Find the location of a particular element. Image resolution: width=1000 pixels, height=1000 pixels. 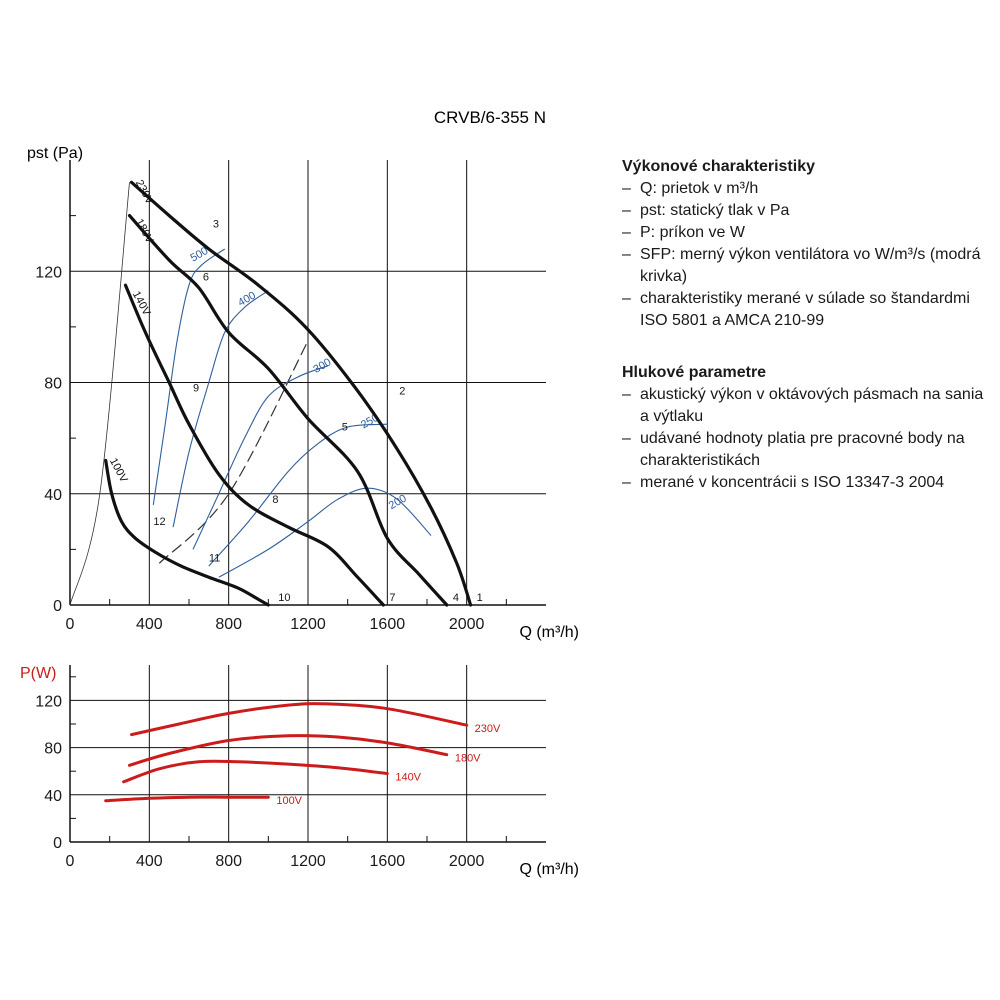

power-curve-label: 100V is located at coordinates (289, 801).